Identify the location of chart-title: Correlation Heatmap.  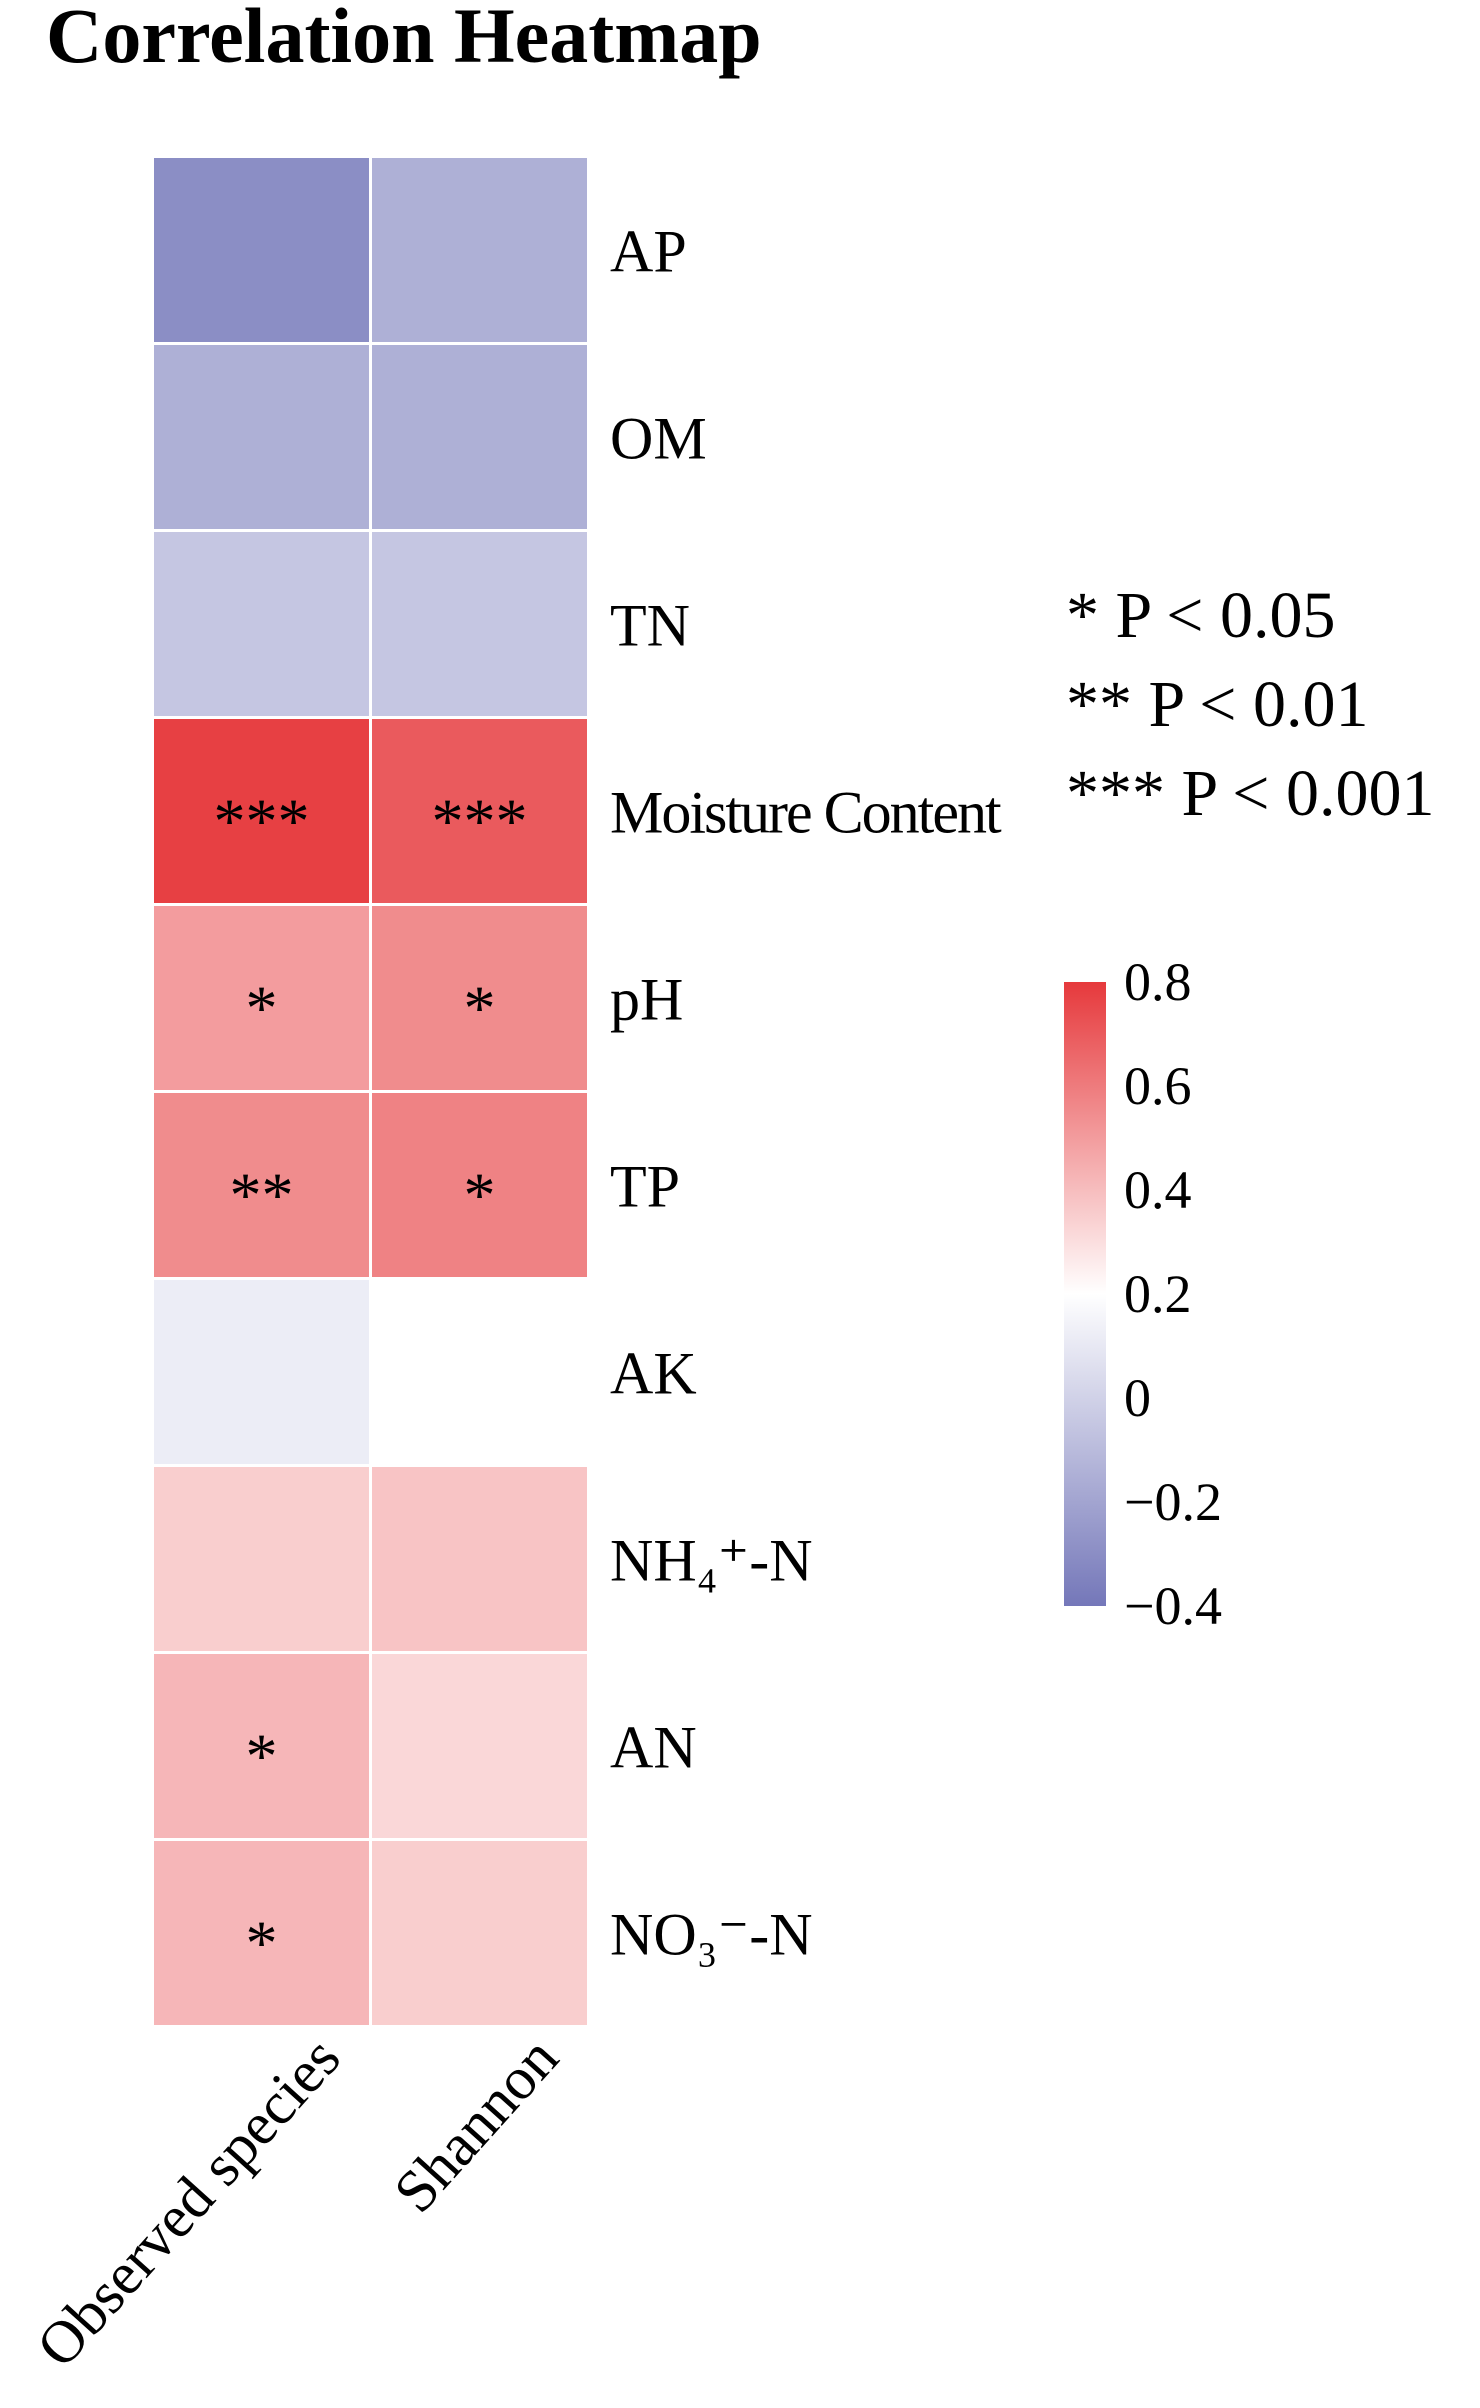
(404, 39).